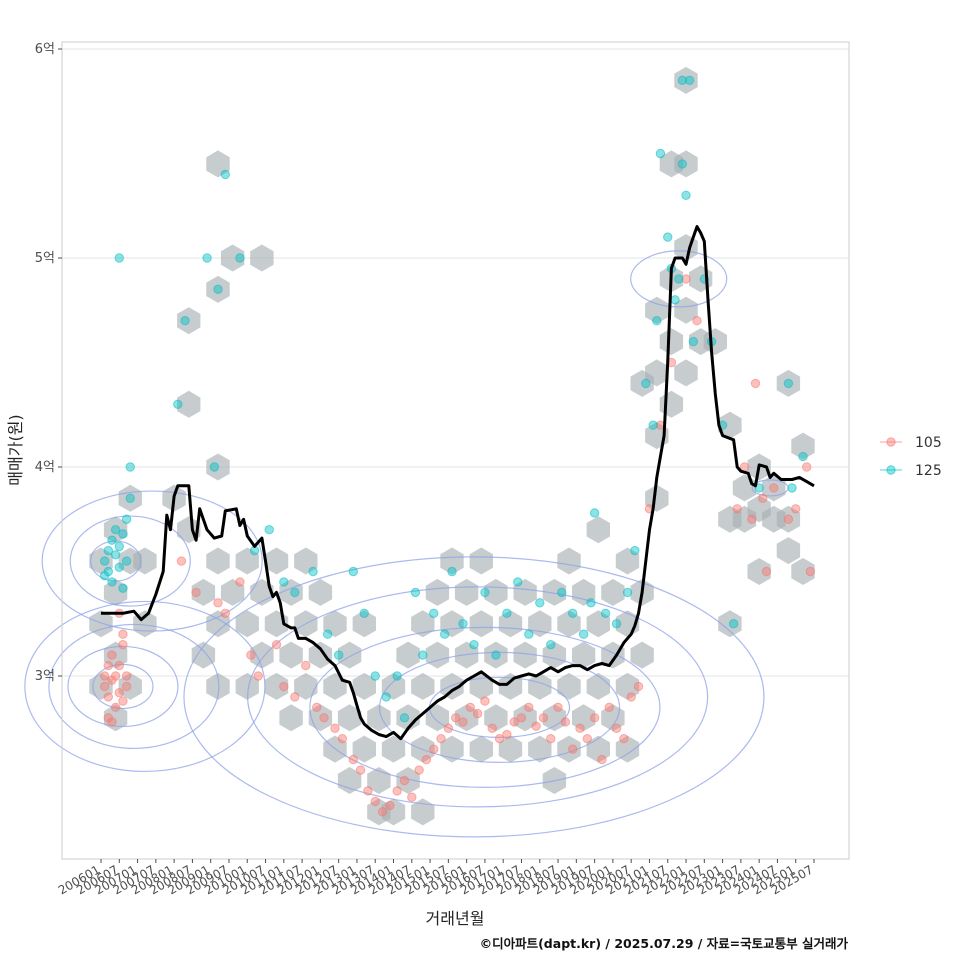 The width and height of the screenshot is (960, 960). I want to click on legend: 105 125, so click(911, 457).